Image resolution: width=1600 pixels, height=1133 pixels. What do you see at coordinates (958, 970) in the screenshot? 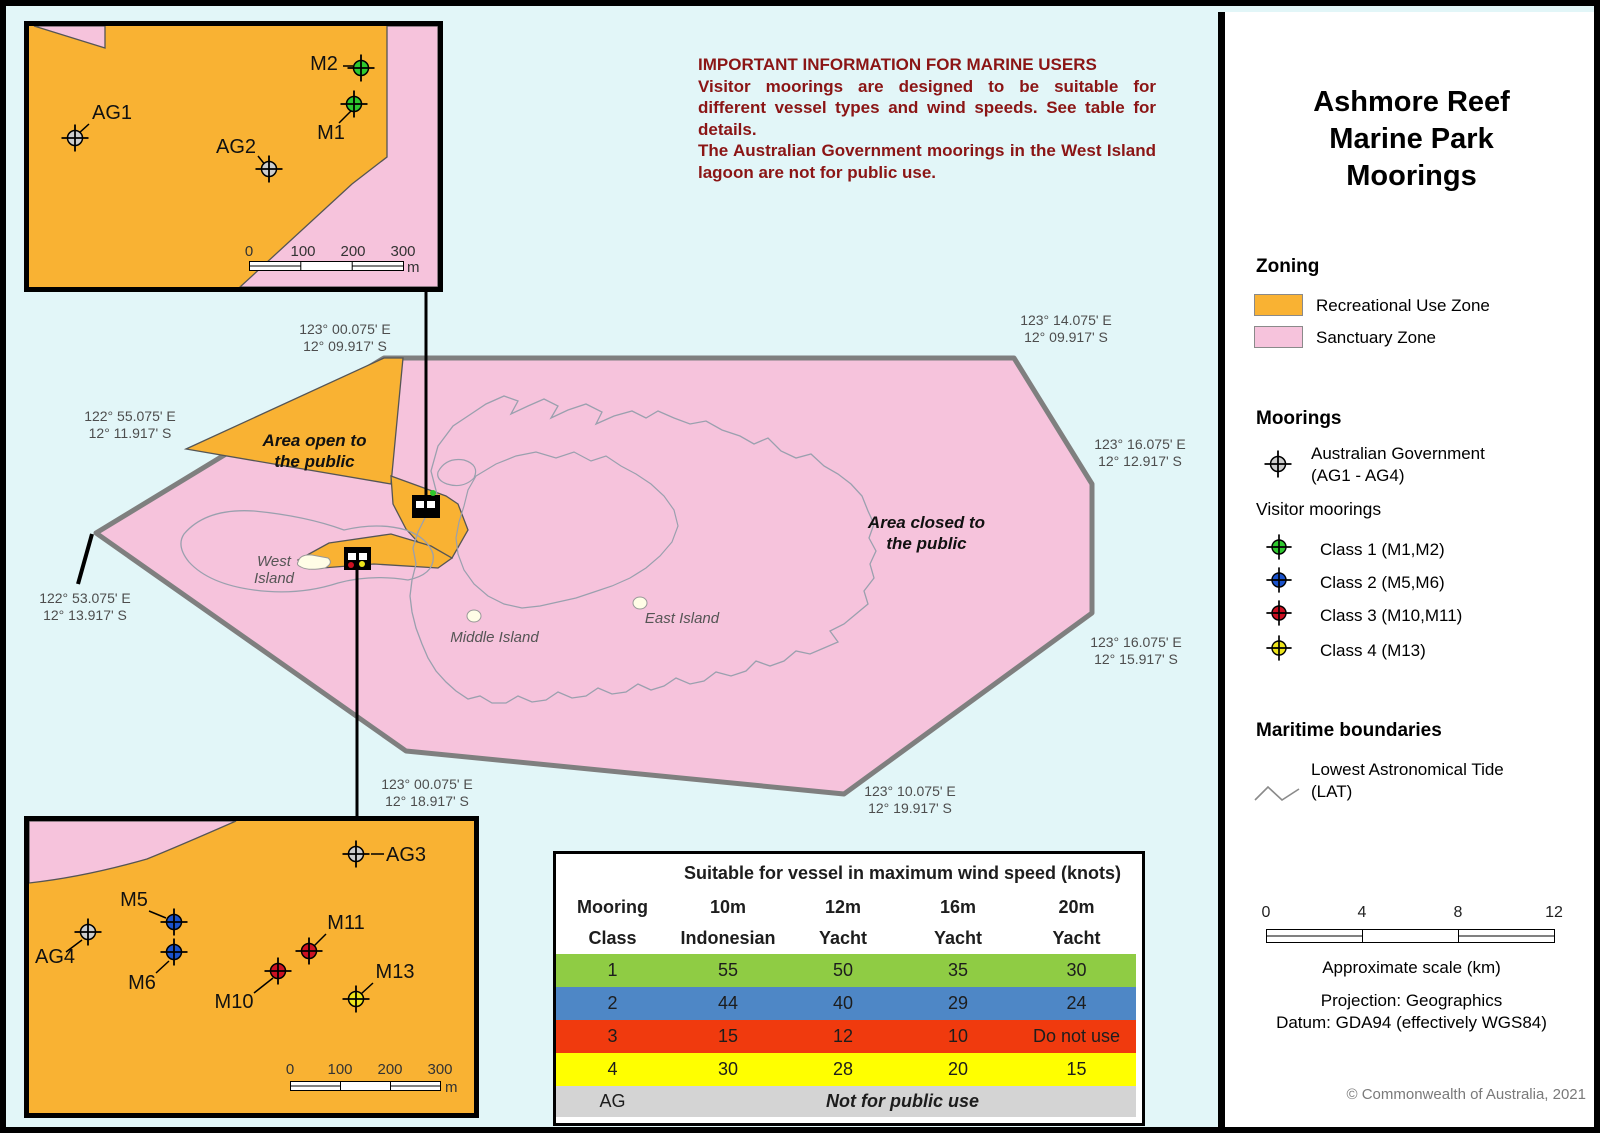
I see `table-cell: 35` at bounding box center [958, 970].